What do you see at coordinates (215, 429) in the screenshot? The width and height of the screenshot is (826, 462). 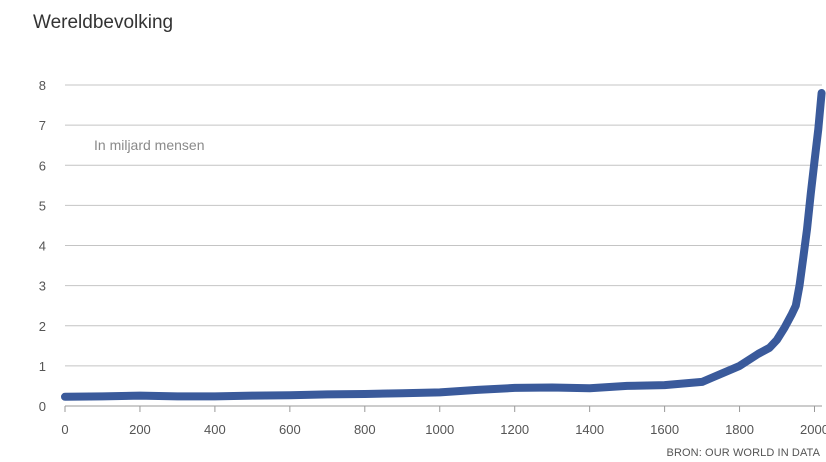 I see `x-tick-label: 400` at bounding box center [215, 429].